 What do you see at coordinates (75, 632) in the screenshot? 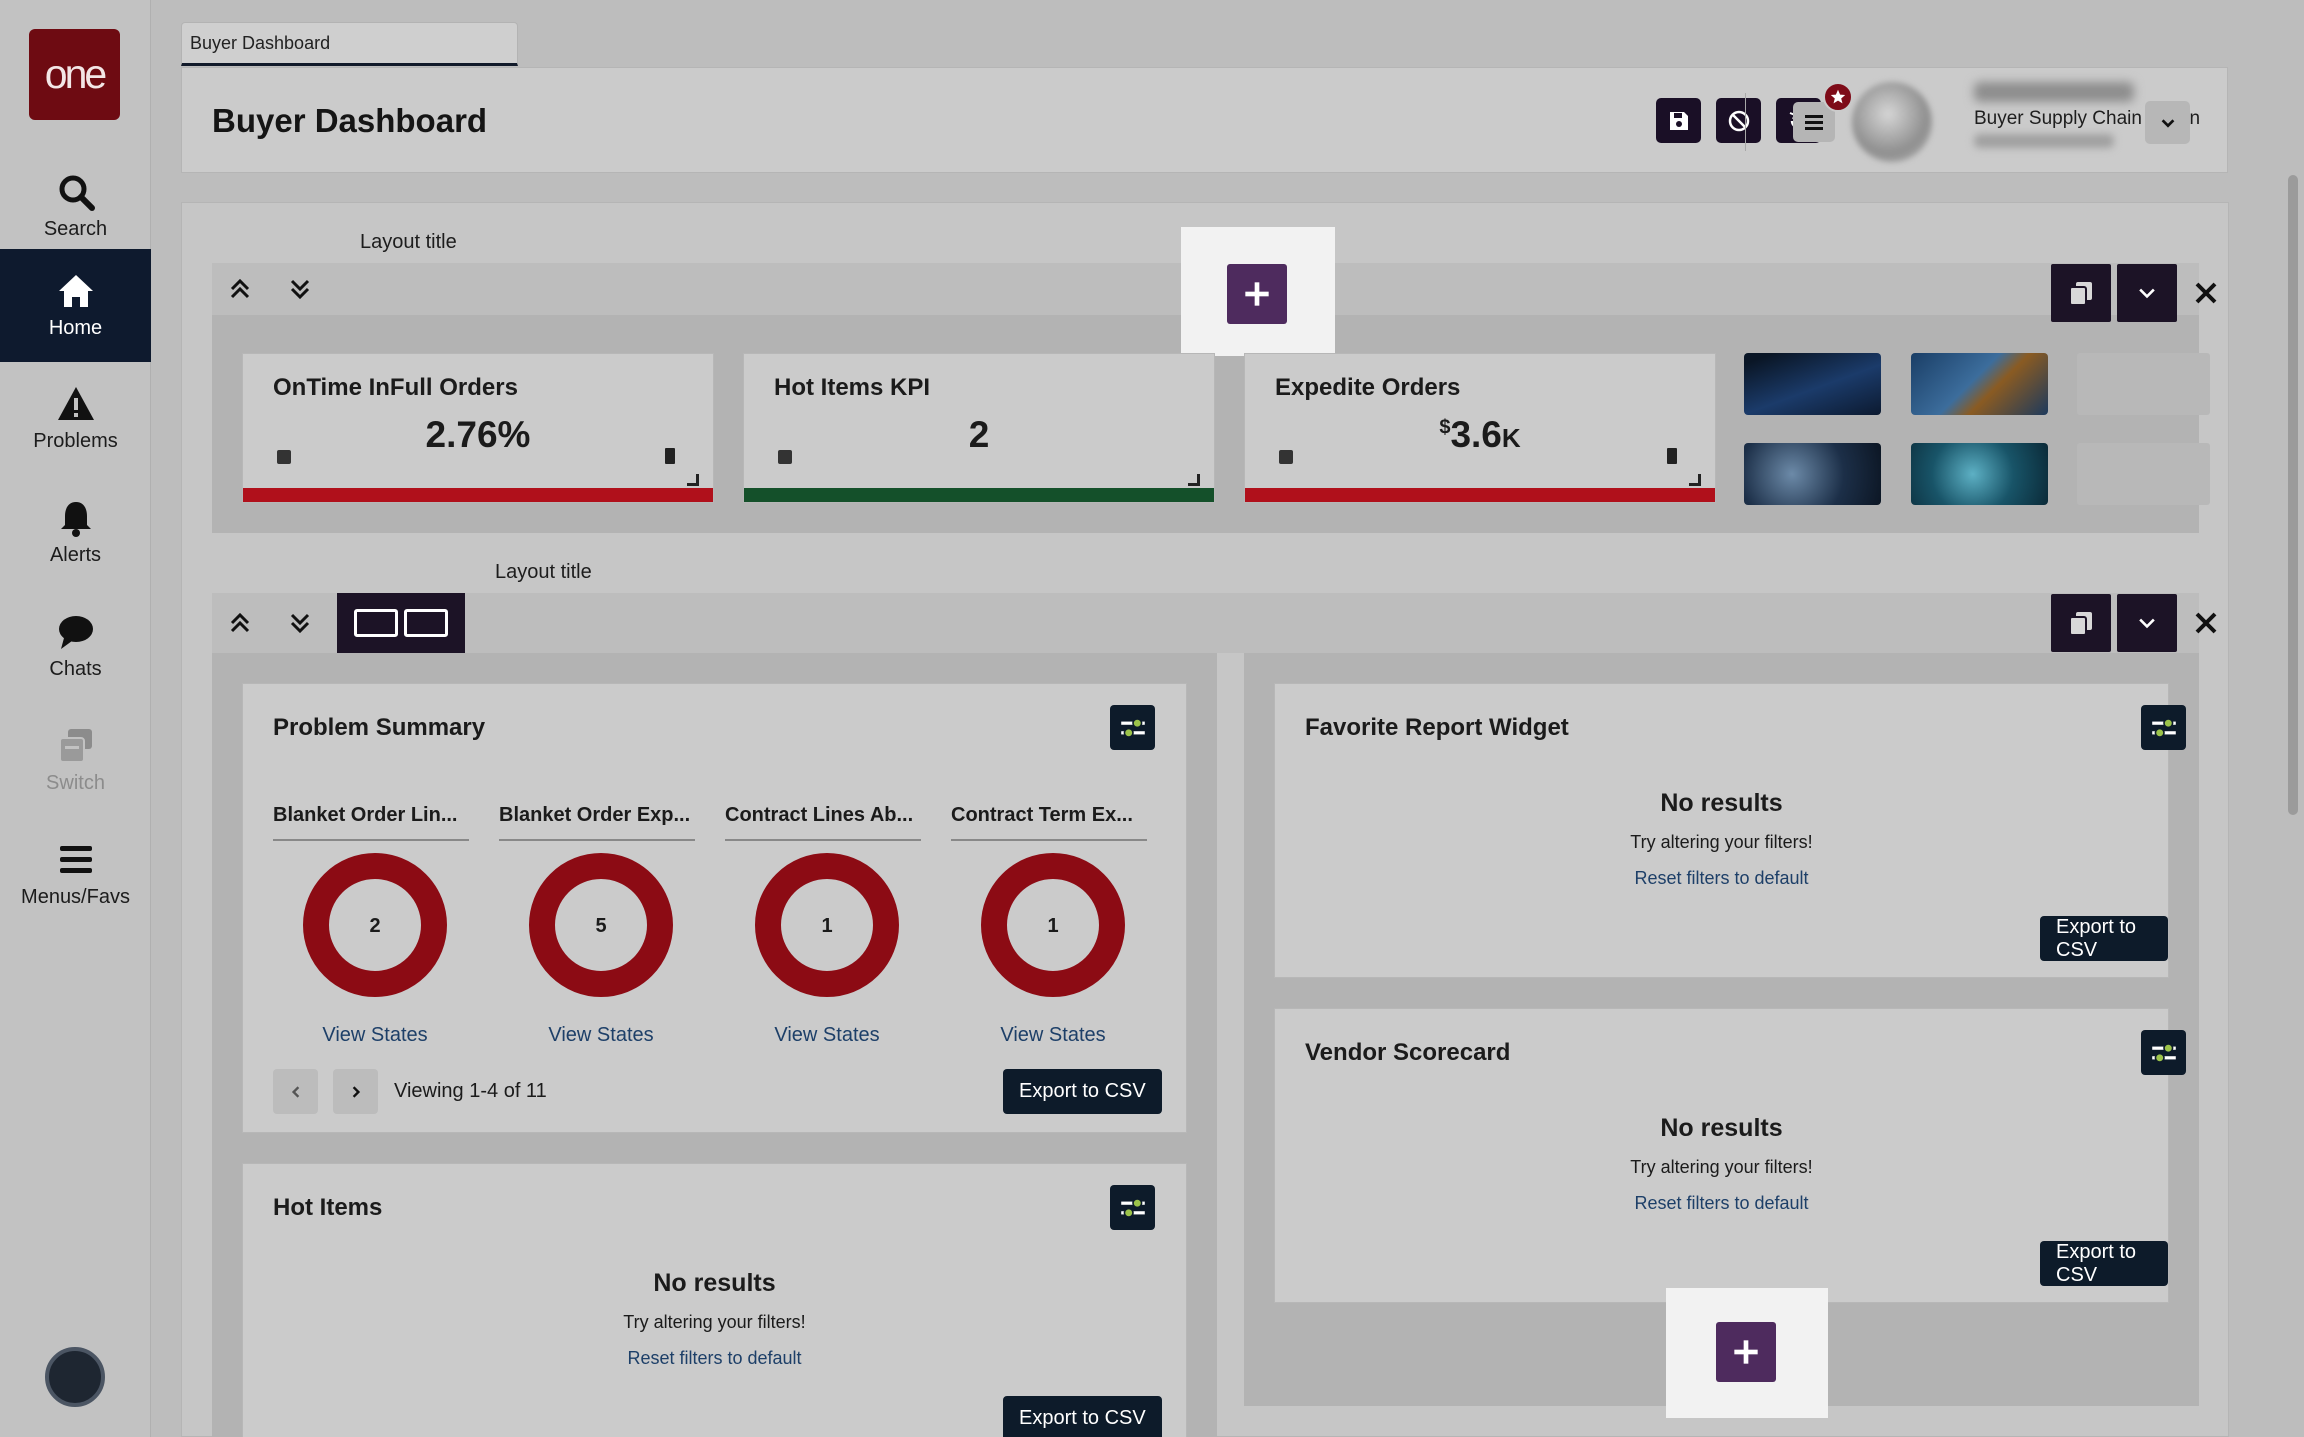
I see `chat-icon` at bounding box center [75, 632].